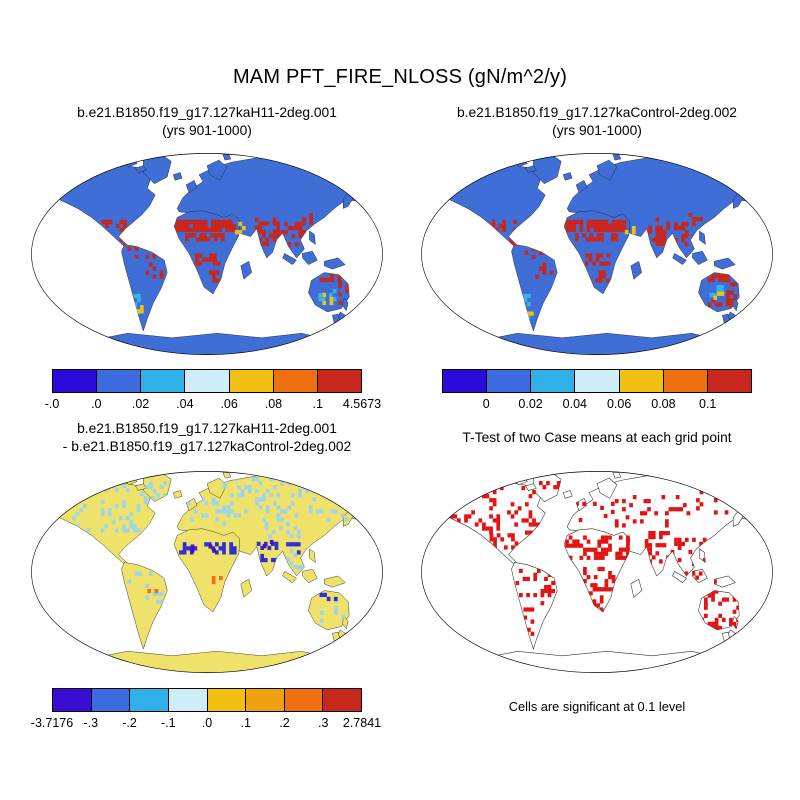 The image size is (800, 800). What do you see at coordinates (52, 723) in the screenshot?
I see `colorbar-tick-label: -3.7176` at bounding box center [52, 723].